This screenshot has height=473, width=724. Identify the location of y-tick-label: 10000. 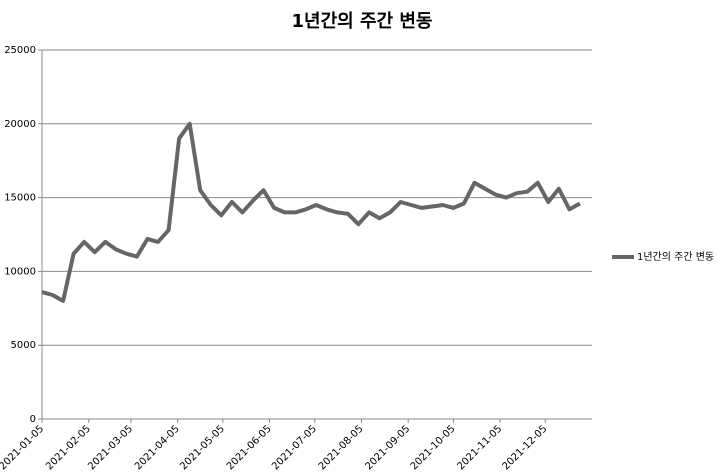
(20, 271).